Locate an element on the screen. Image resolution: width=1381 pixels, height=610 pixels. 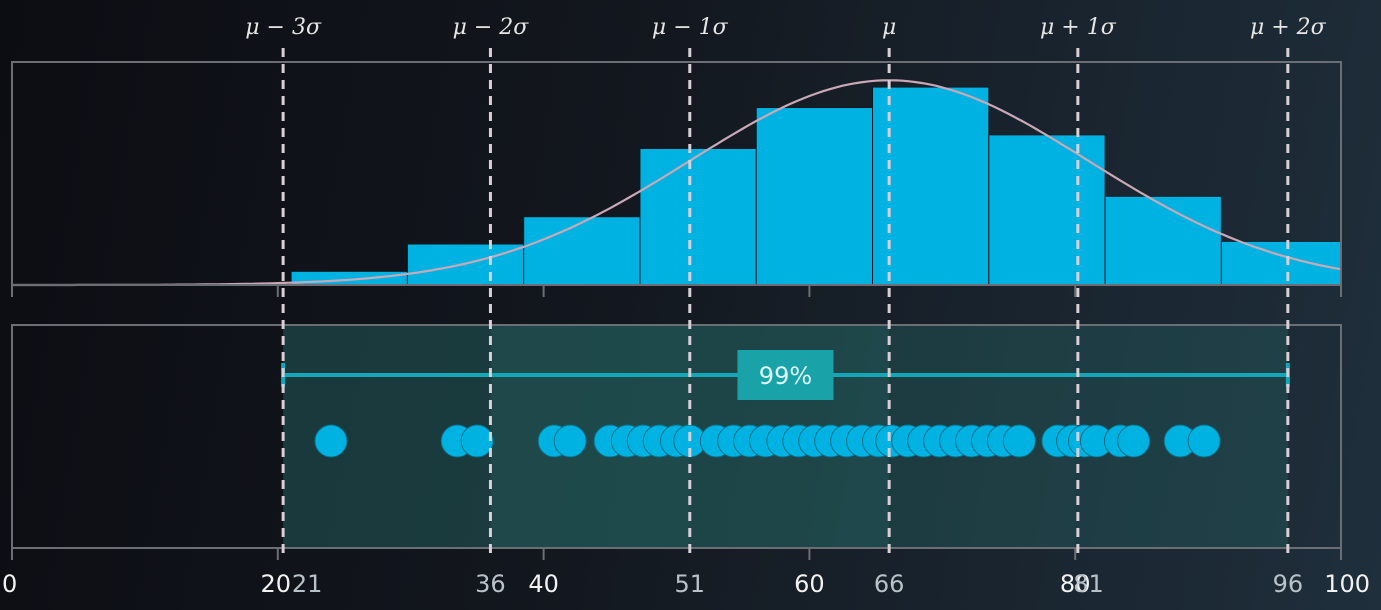
x-tick-label: 36 is located at coordinates (490, 584).